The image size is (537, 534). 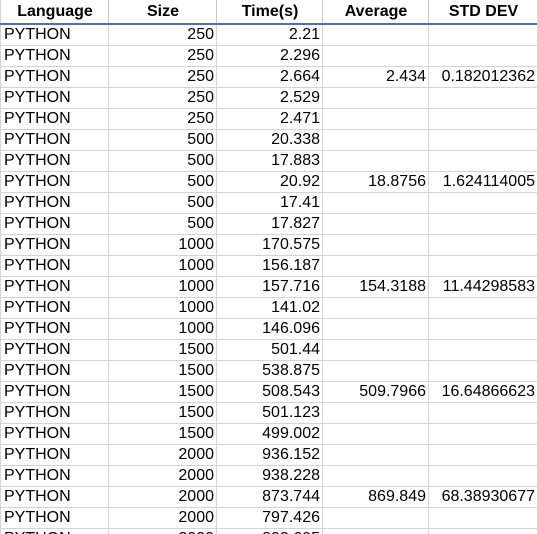 I want to click on cell-time: 501.44, so click(x=269, y=350).